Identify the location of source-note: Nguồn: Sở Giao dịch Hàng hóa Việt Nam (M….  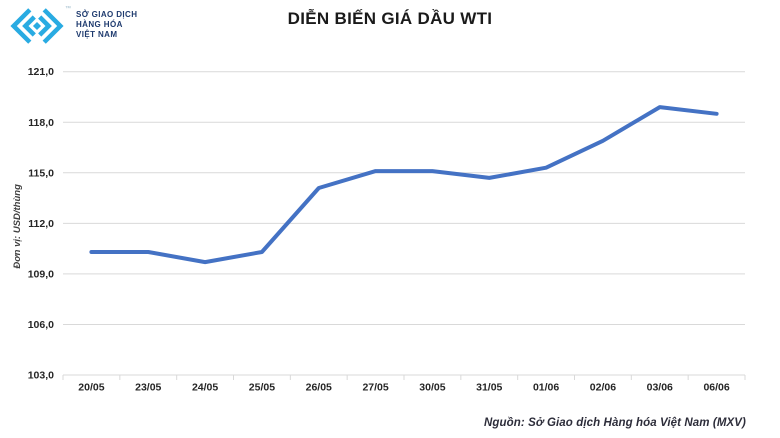
(614, 423).